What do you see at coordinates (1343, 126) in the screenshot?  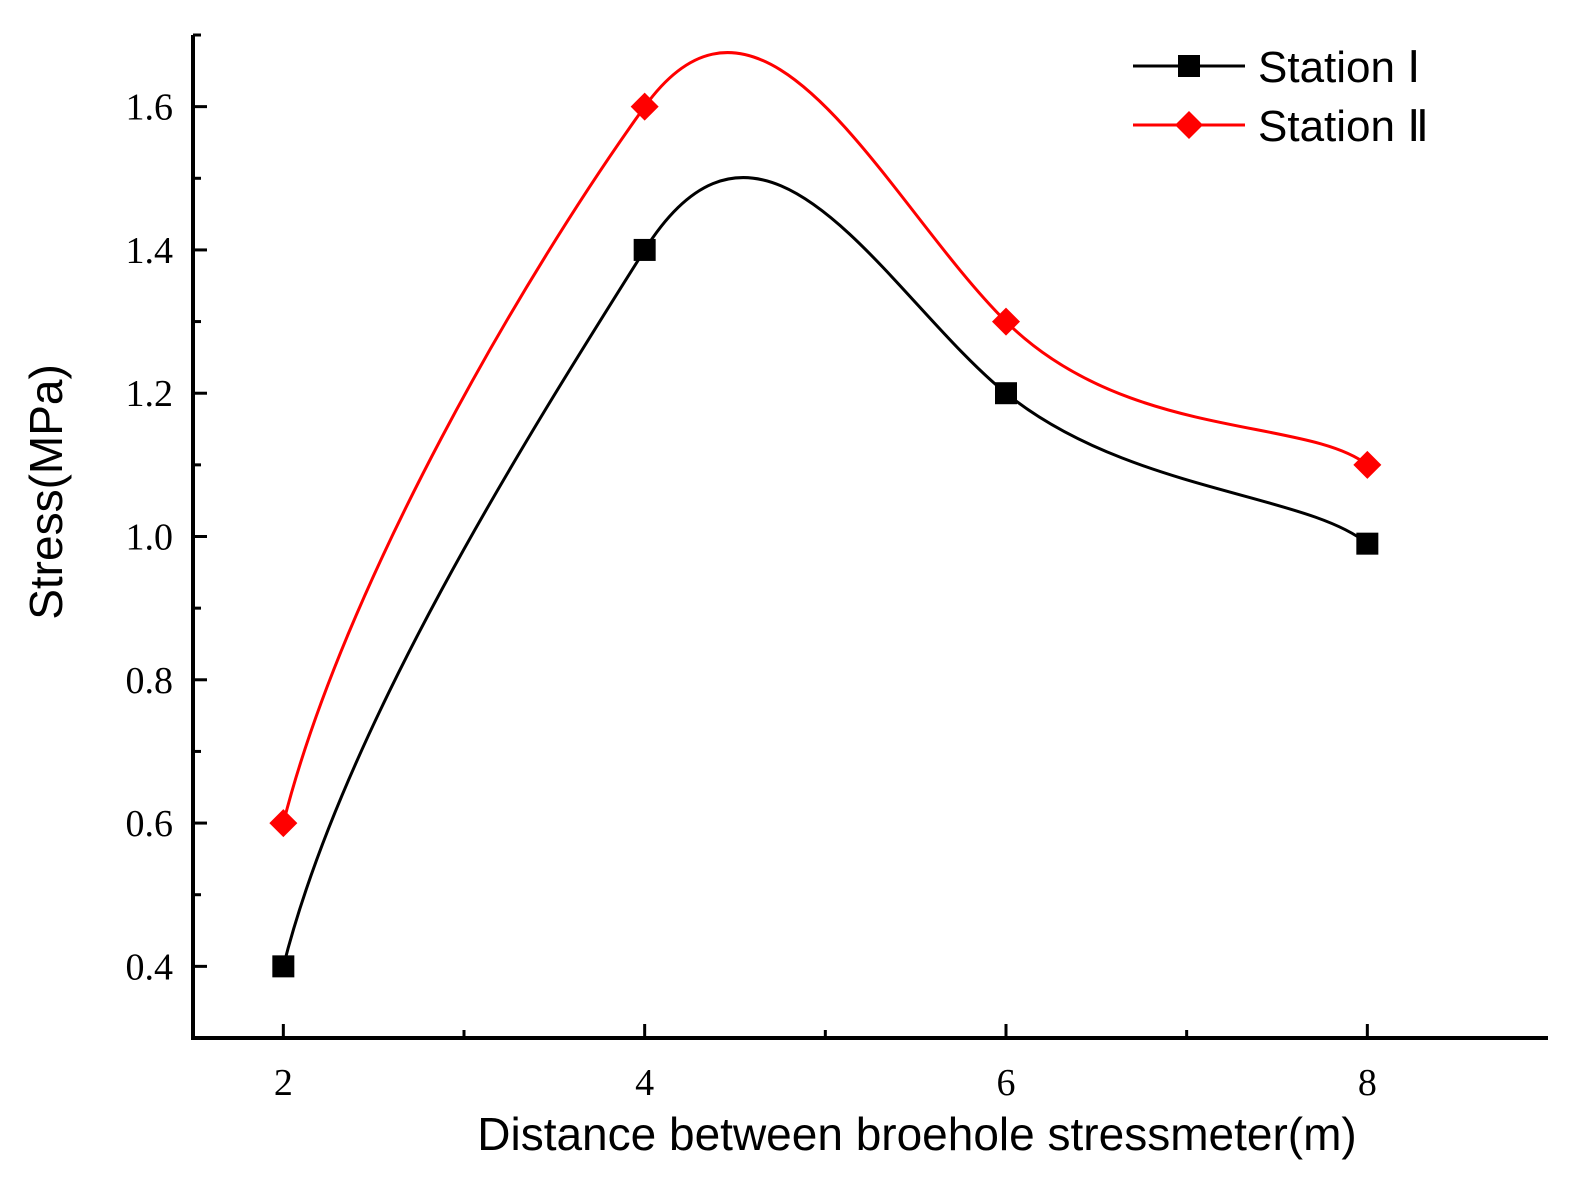 I see `legend-label-2: Station Ⅱ` at bounding box center [1343, 126].